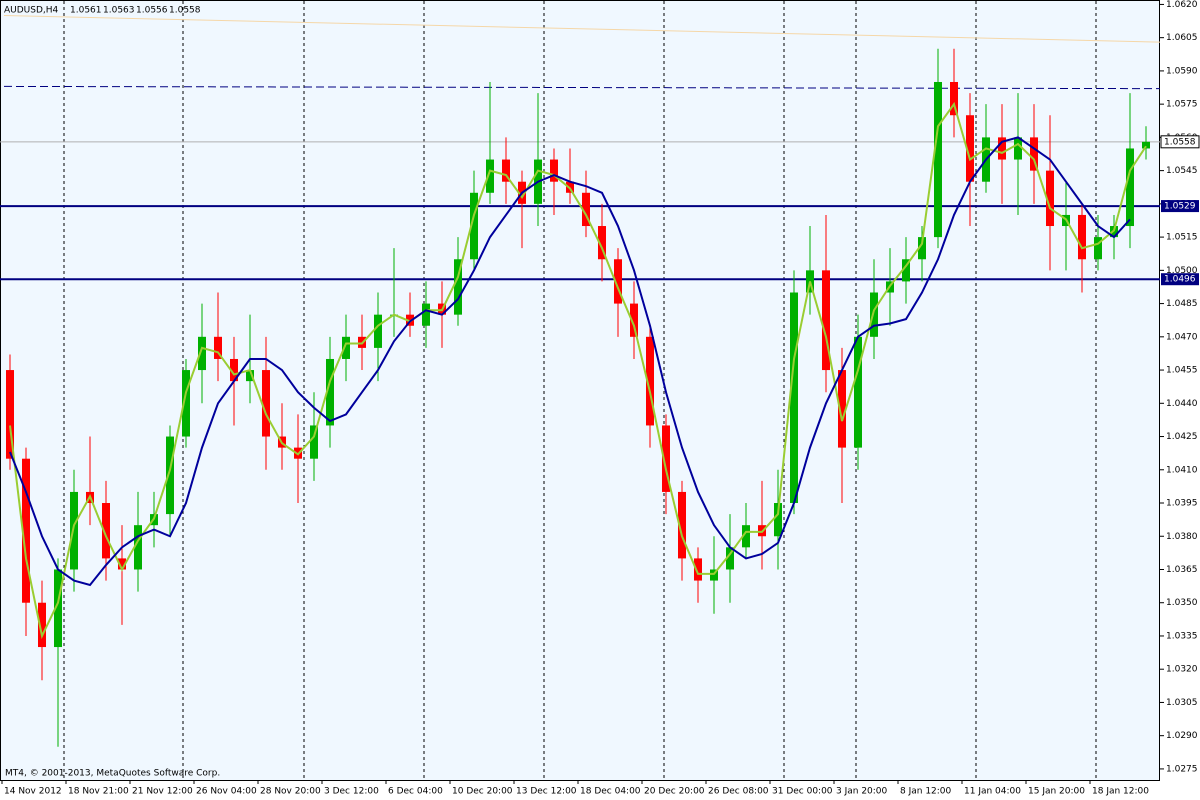 The image size is (1200, 800). Describe the element at coordinates (1182, 337) in the screenshot. I see `y-tick-label: 1.0470` at that location.